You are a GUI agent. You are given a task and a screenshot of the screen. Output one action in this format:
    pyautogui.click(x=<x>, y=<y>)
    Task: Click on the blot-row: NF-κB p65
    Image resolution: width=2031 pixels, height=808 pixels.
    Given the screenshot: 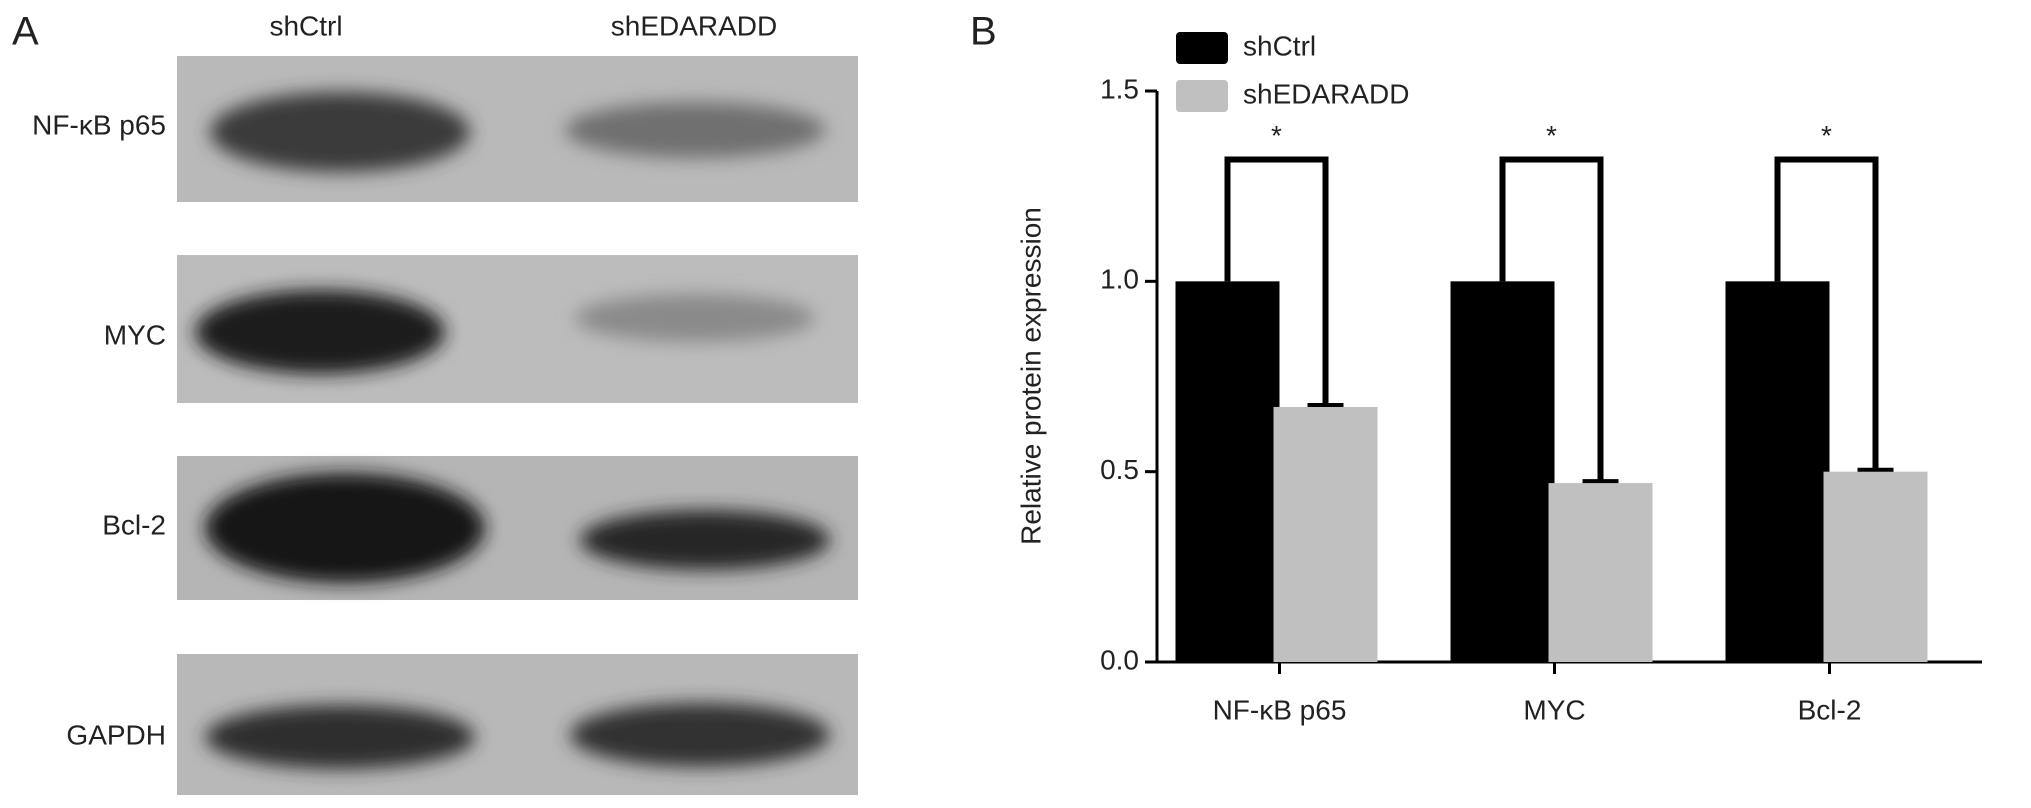 What is the action you would take?
    pyautogui.click(x=445, y=129)
    